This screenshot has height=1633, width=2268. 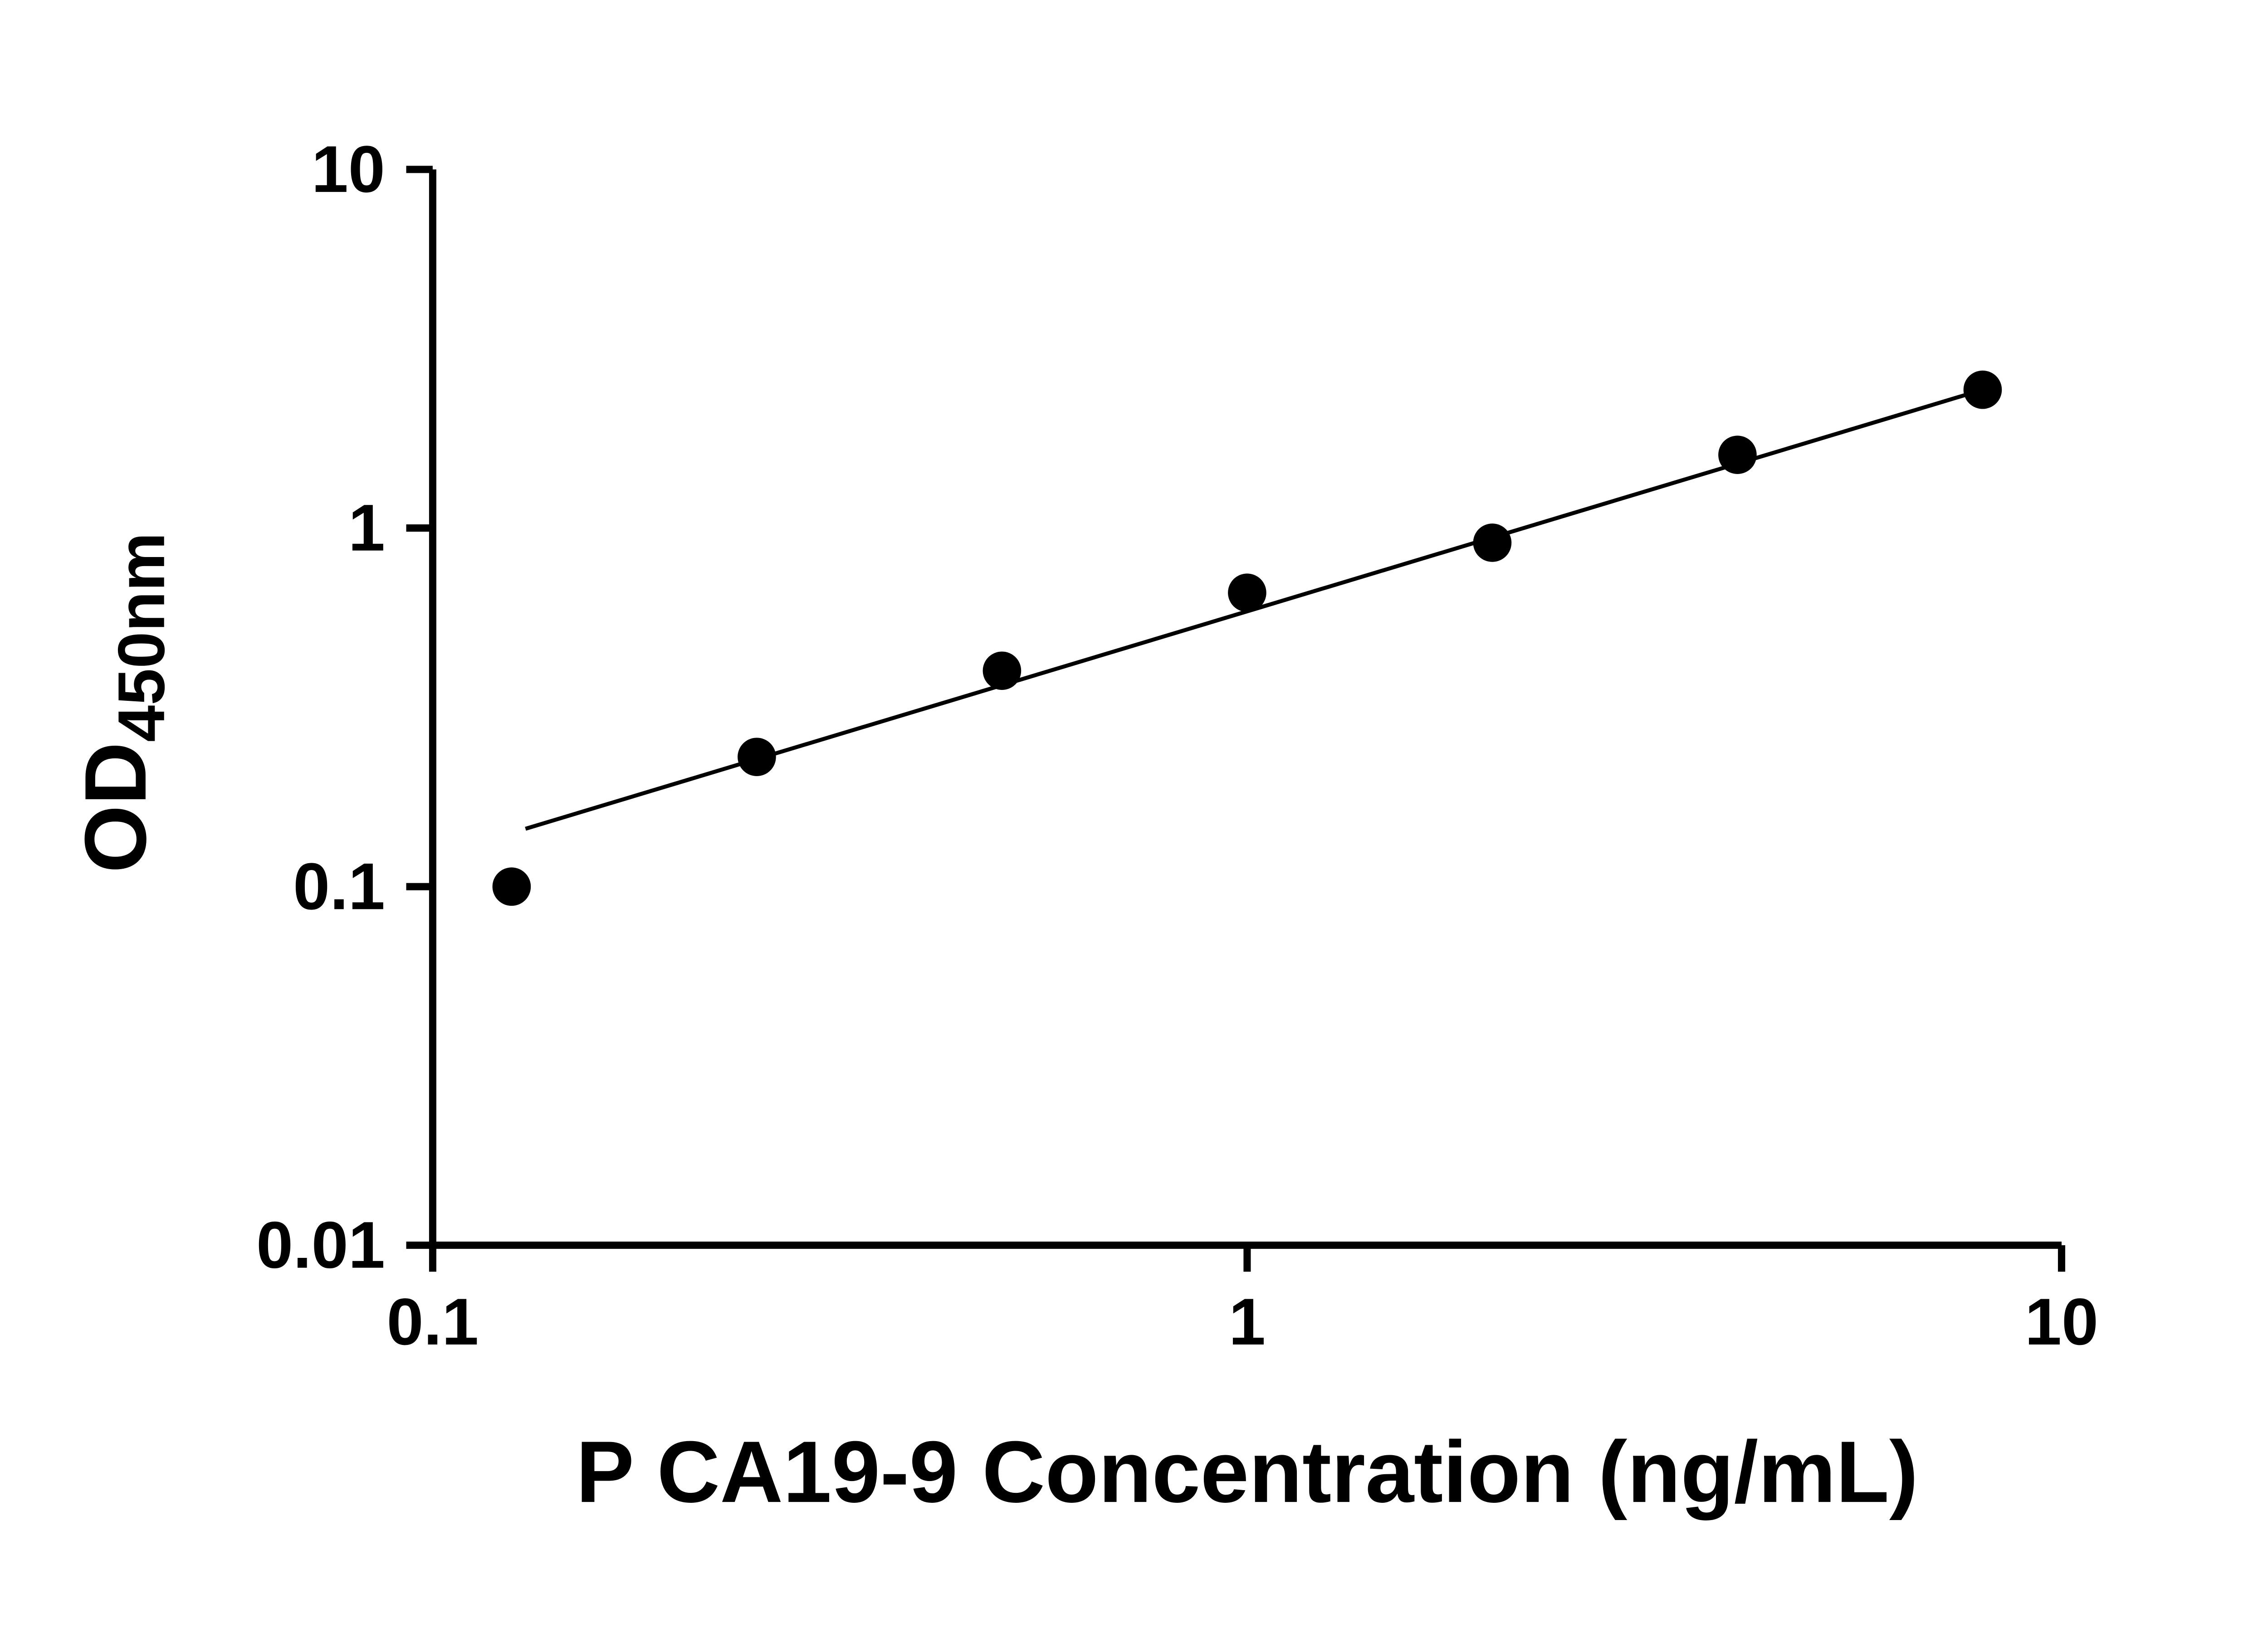 I want to click on y-axis-tick-label: 1, so click(x=367, y=528).